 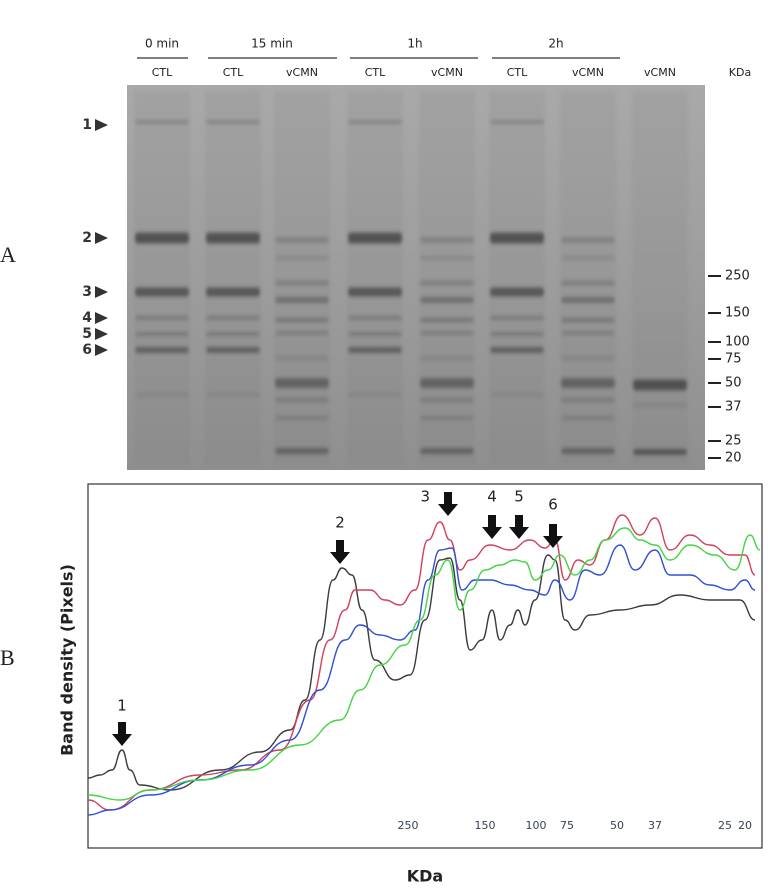 What do you see at coordinates (87, 292) in the screenshot?
I see `band-marker: 3` at bounding box center [87, 292].